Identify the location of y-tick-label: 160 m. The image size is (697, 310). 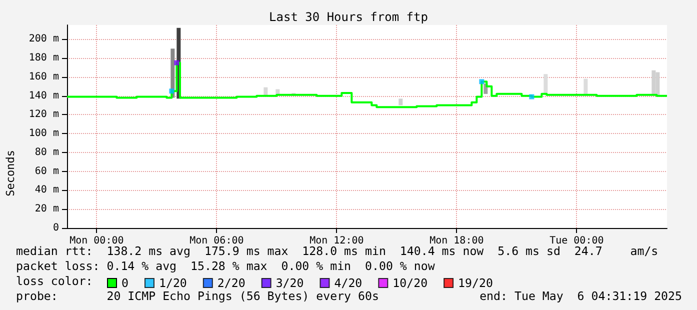
(43, 76).